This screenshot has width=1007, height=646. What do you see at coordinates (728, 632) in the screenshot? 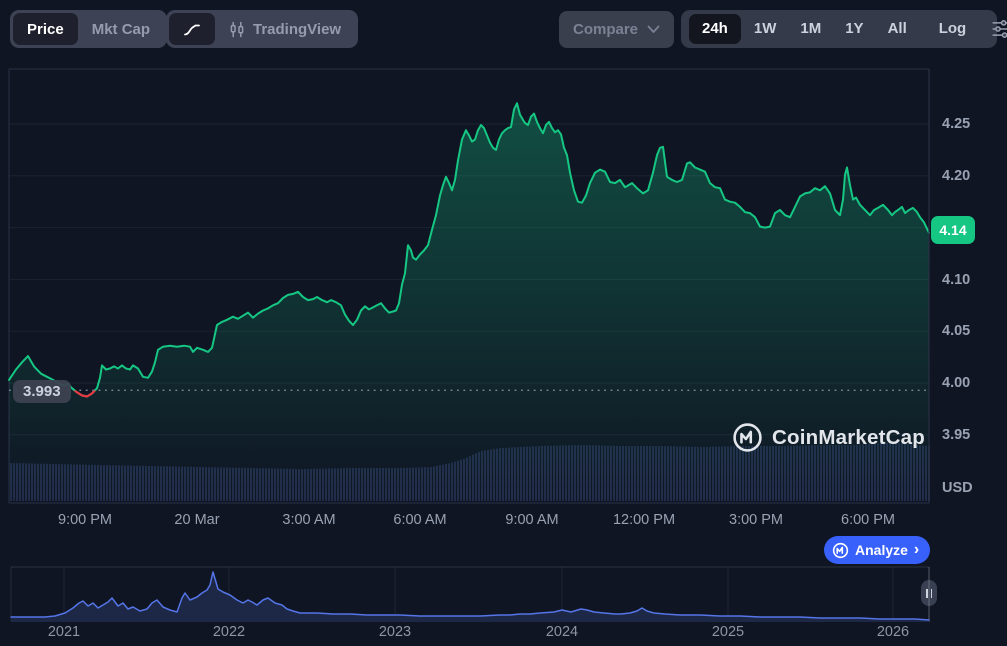
I see `year-2025: 2025` at bounding box center [728, 632].